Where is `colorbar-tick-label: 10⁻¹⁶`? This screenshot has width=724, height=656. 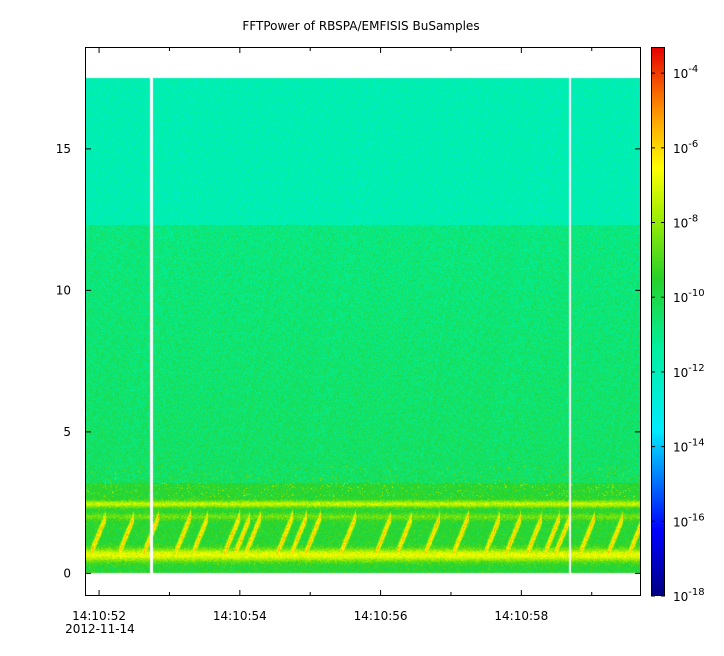 colorbar-tick-label: 10⁻¹⁶ is located at coordinates (689, 520).